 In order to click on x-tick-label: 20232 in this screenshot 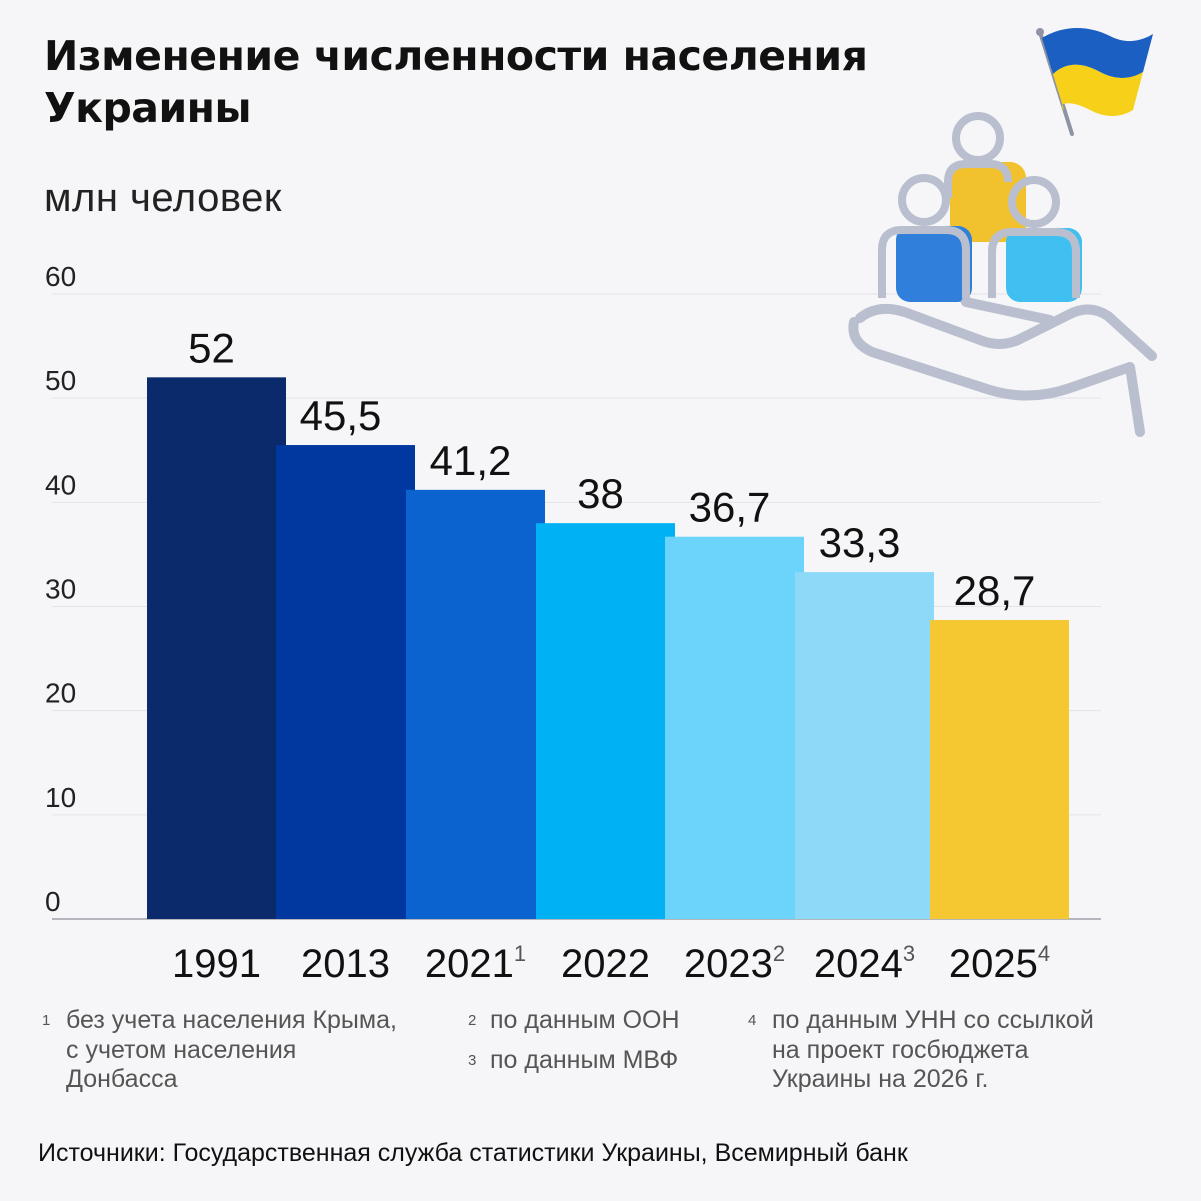, I will do `click(734, 963)`.